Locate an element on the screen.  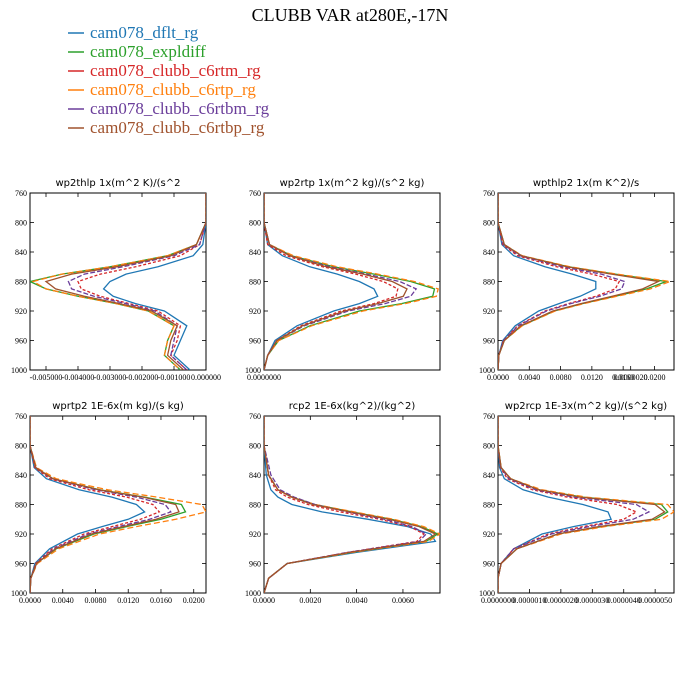
panel-title: wpthlp2 1x(m K^2)/s is located at coordinates (586, 183).